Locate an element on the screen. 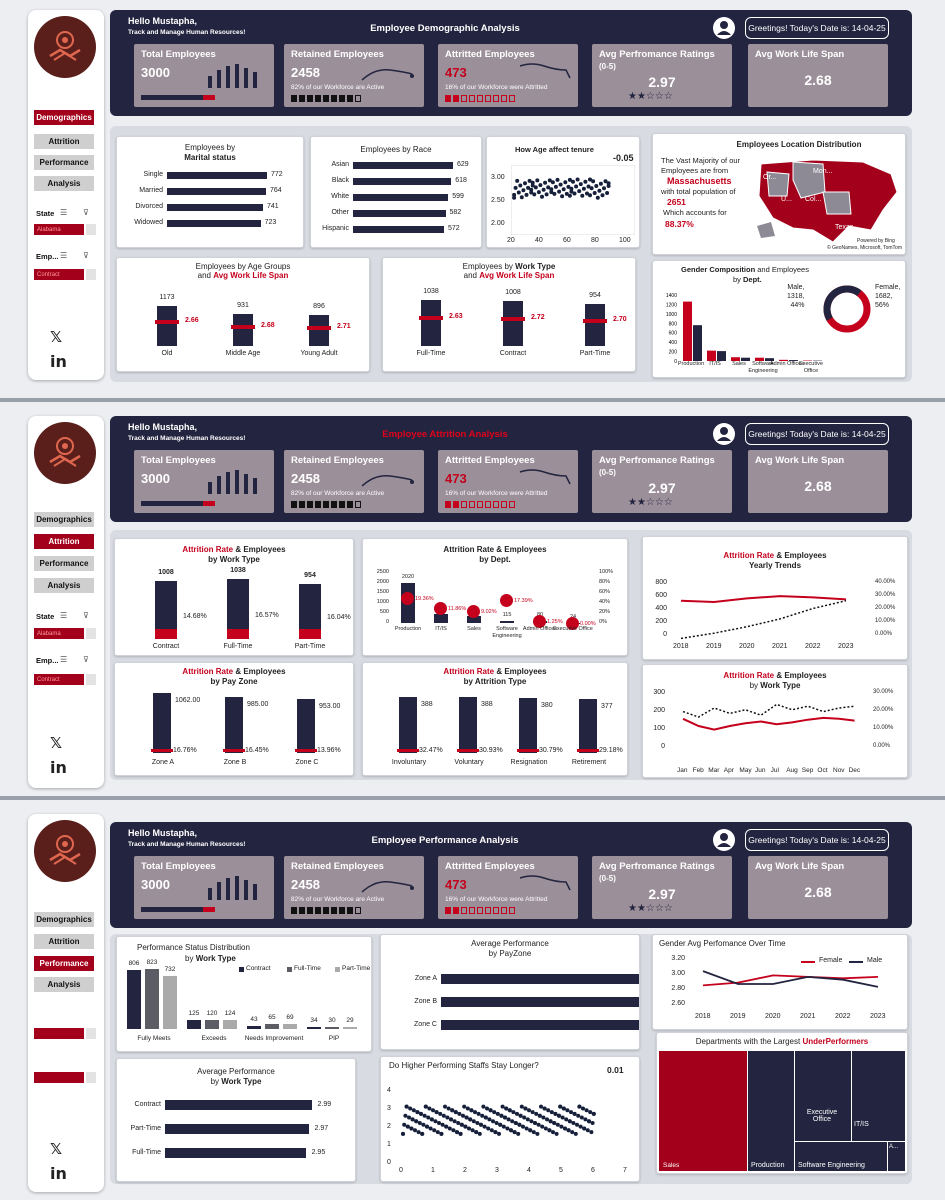 Image resolution: width=945 pixels, height=1200 pixels. date-greeting: Greetings! Today's Date is: 14-04-25 is located at coordinates (817, 28).